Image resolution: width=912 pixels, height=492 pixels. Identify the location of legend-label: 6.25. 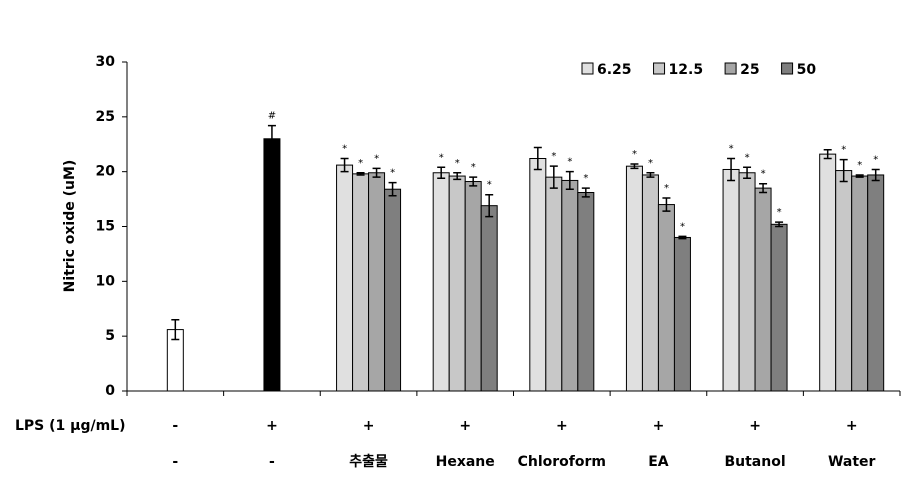
(614, 70).